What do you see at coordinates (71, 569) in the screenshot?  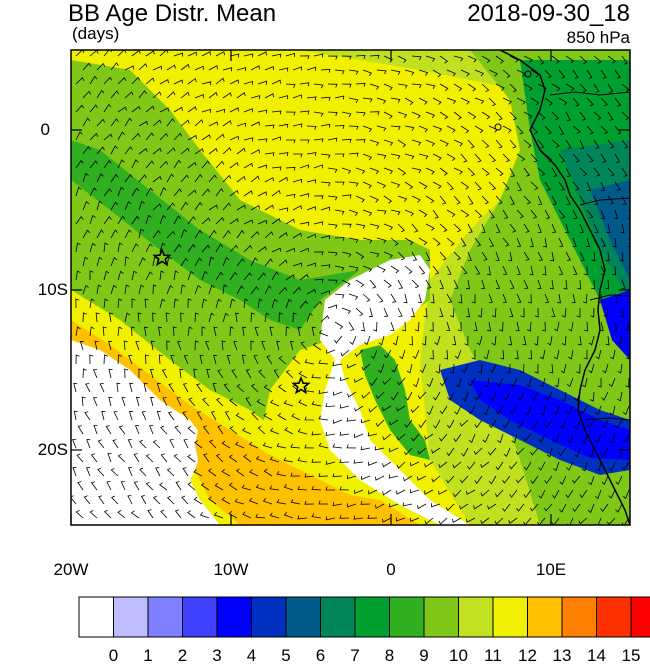 I see `x-tick-label: 20W` at bounding box center [71, 569].